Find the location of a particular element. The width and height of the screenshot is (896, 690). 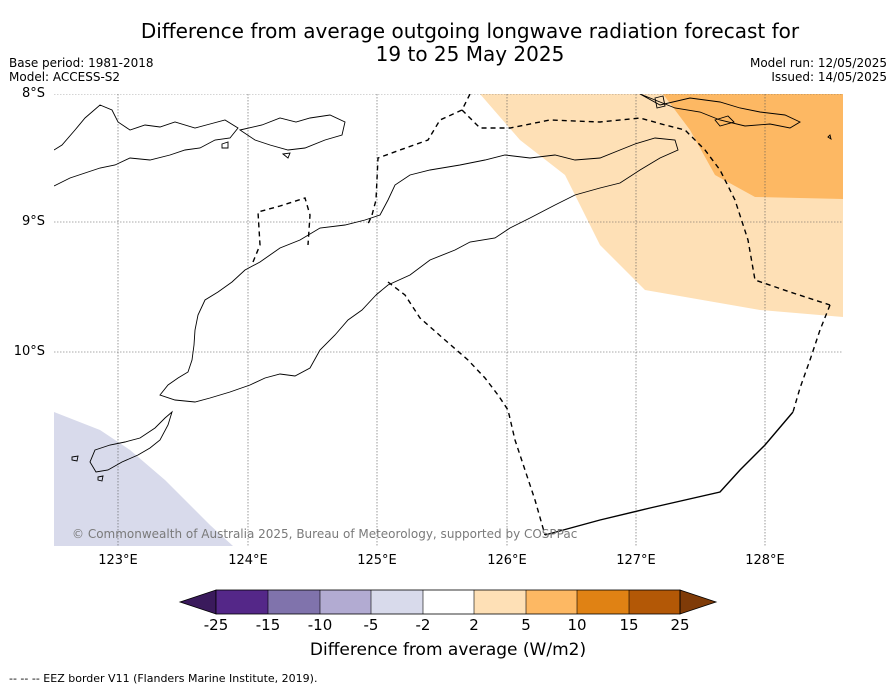

colorbar is located at coordinates (448, 602).